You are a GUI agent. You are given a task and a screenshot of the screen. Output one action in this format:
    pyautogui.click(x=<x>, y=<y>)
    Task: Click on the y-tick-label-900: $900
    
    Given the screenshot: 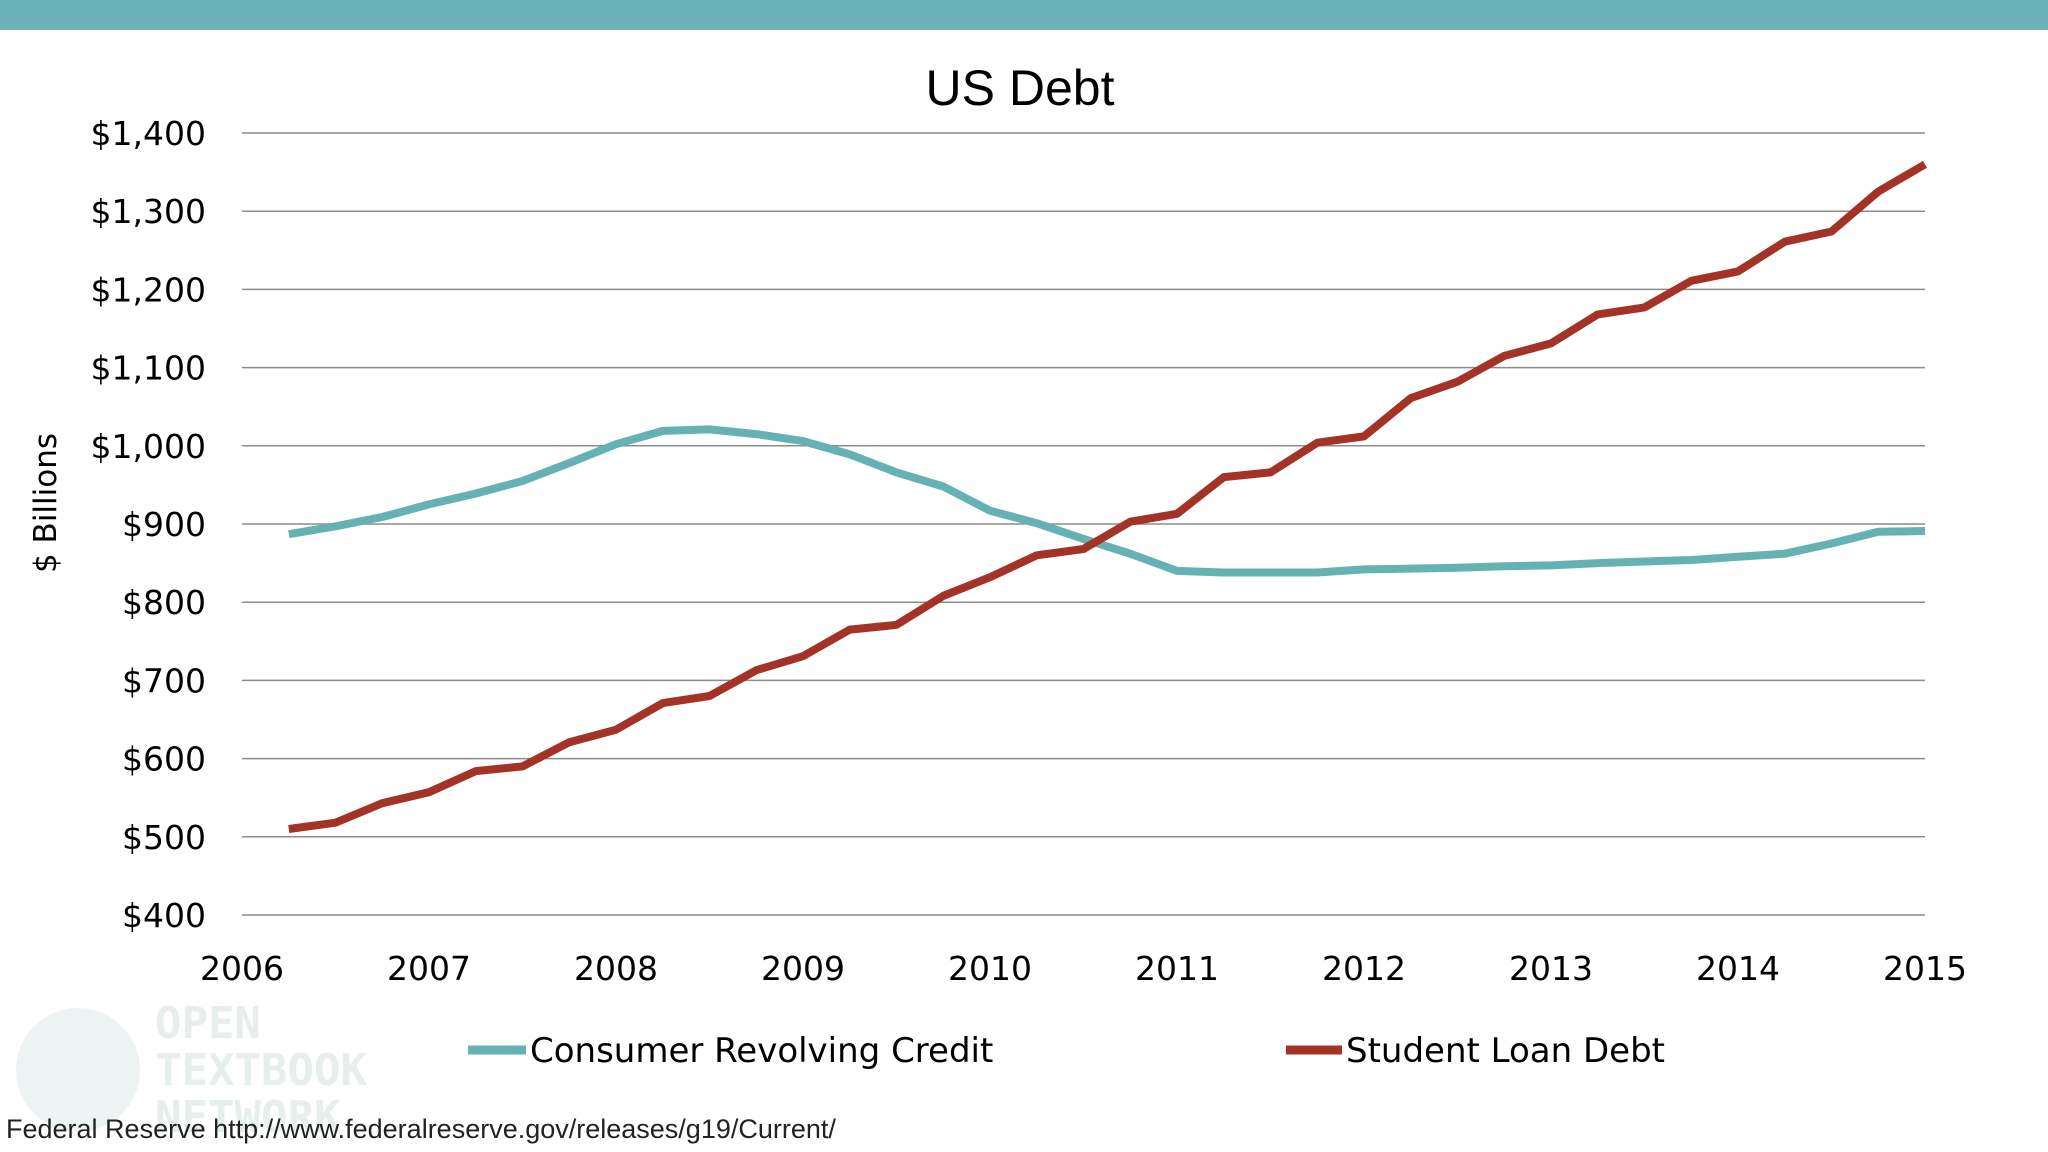 What is the action you would take?
    pyautogui.click(x=164, y=524)
    